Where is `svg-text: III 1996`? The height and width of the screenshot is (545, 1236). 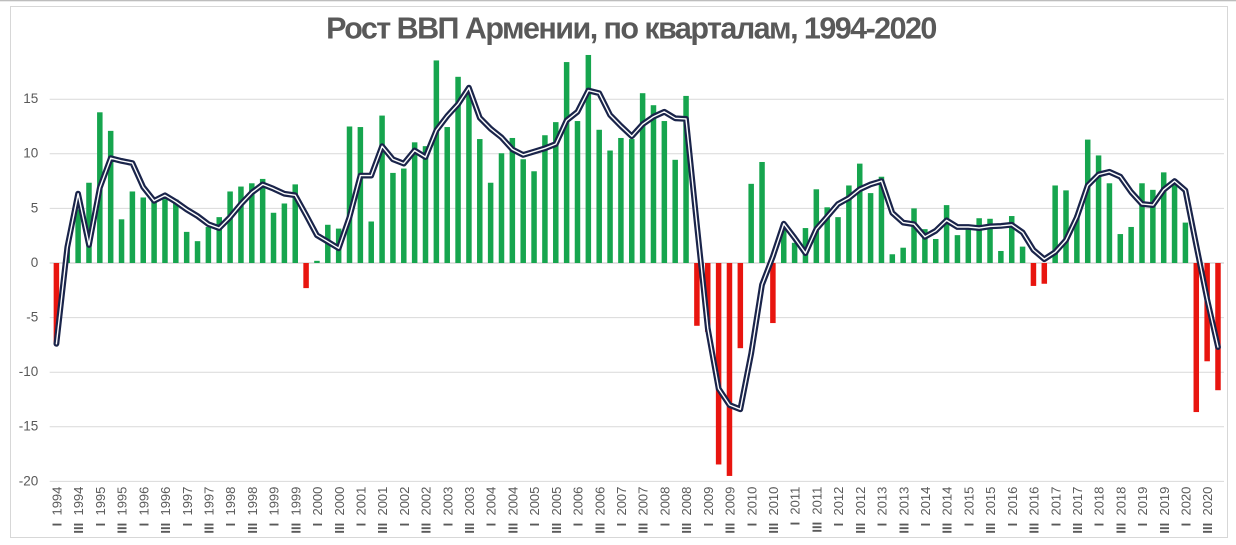 svg-text: III 1996 is located at coordinates (165, 510).